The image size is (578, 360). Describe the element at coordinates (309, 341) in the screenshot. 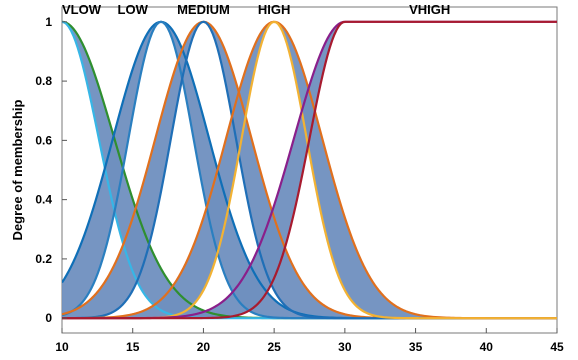

I see `x-axis-ticks: 10 15 20 25 30 35 40 45` at that location.